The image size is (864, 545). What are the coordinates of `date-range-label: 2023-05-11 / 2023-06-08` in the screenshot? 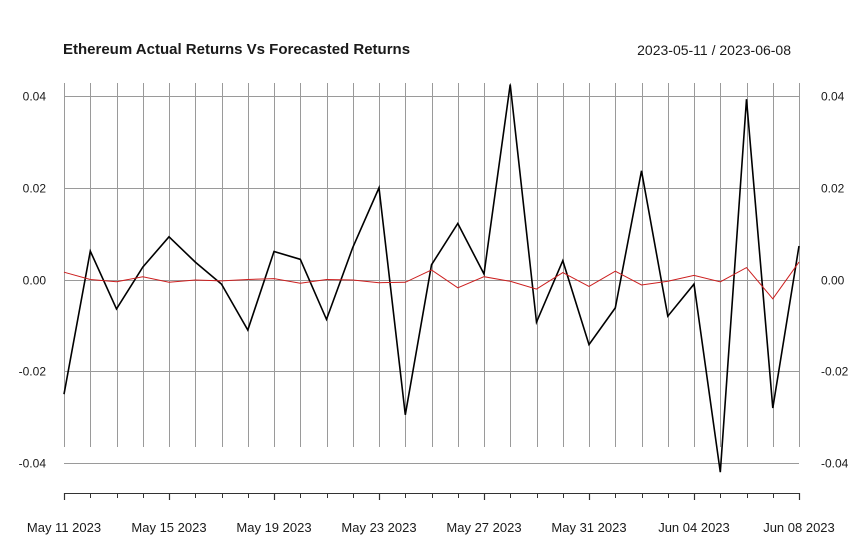 It's located at (714, 50).